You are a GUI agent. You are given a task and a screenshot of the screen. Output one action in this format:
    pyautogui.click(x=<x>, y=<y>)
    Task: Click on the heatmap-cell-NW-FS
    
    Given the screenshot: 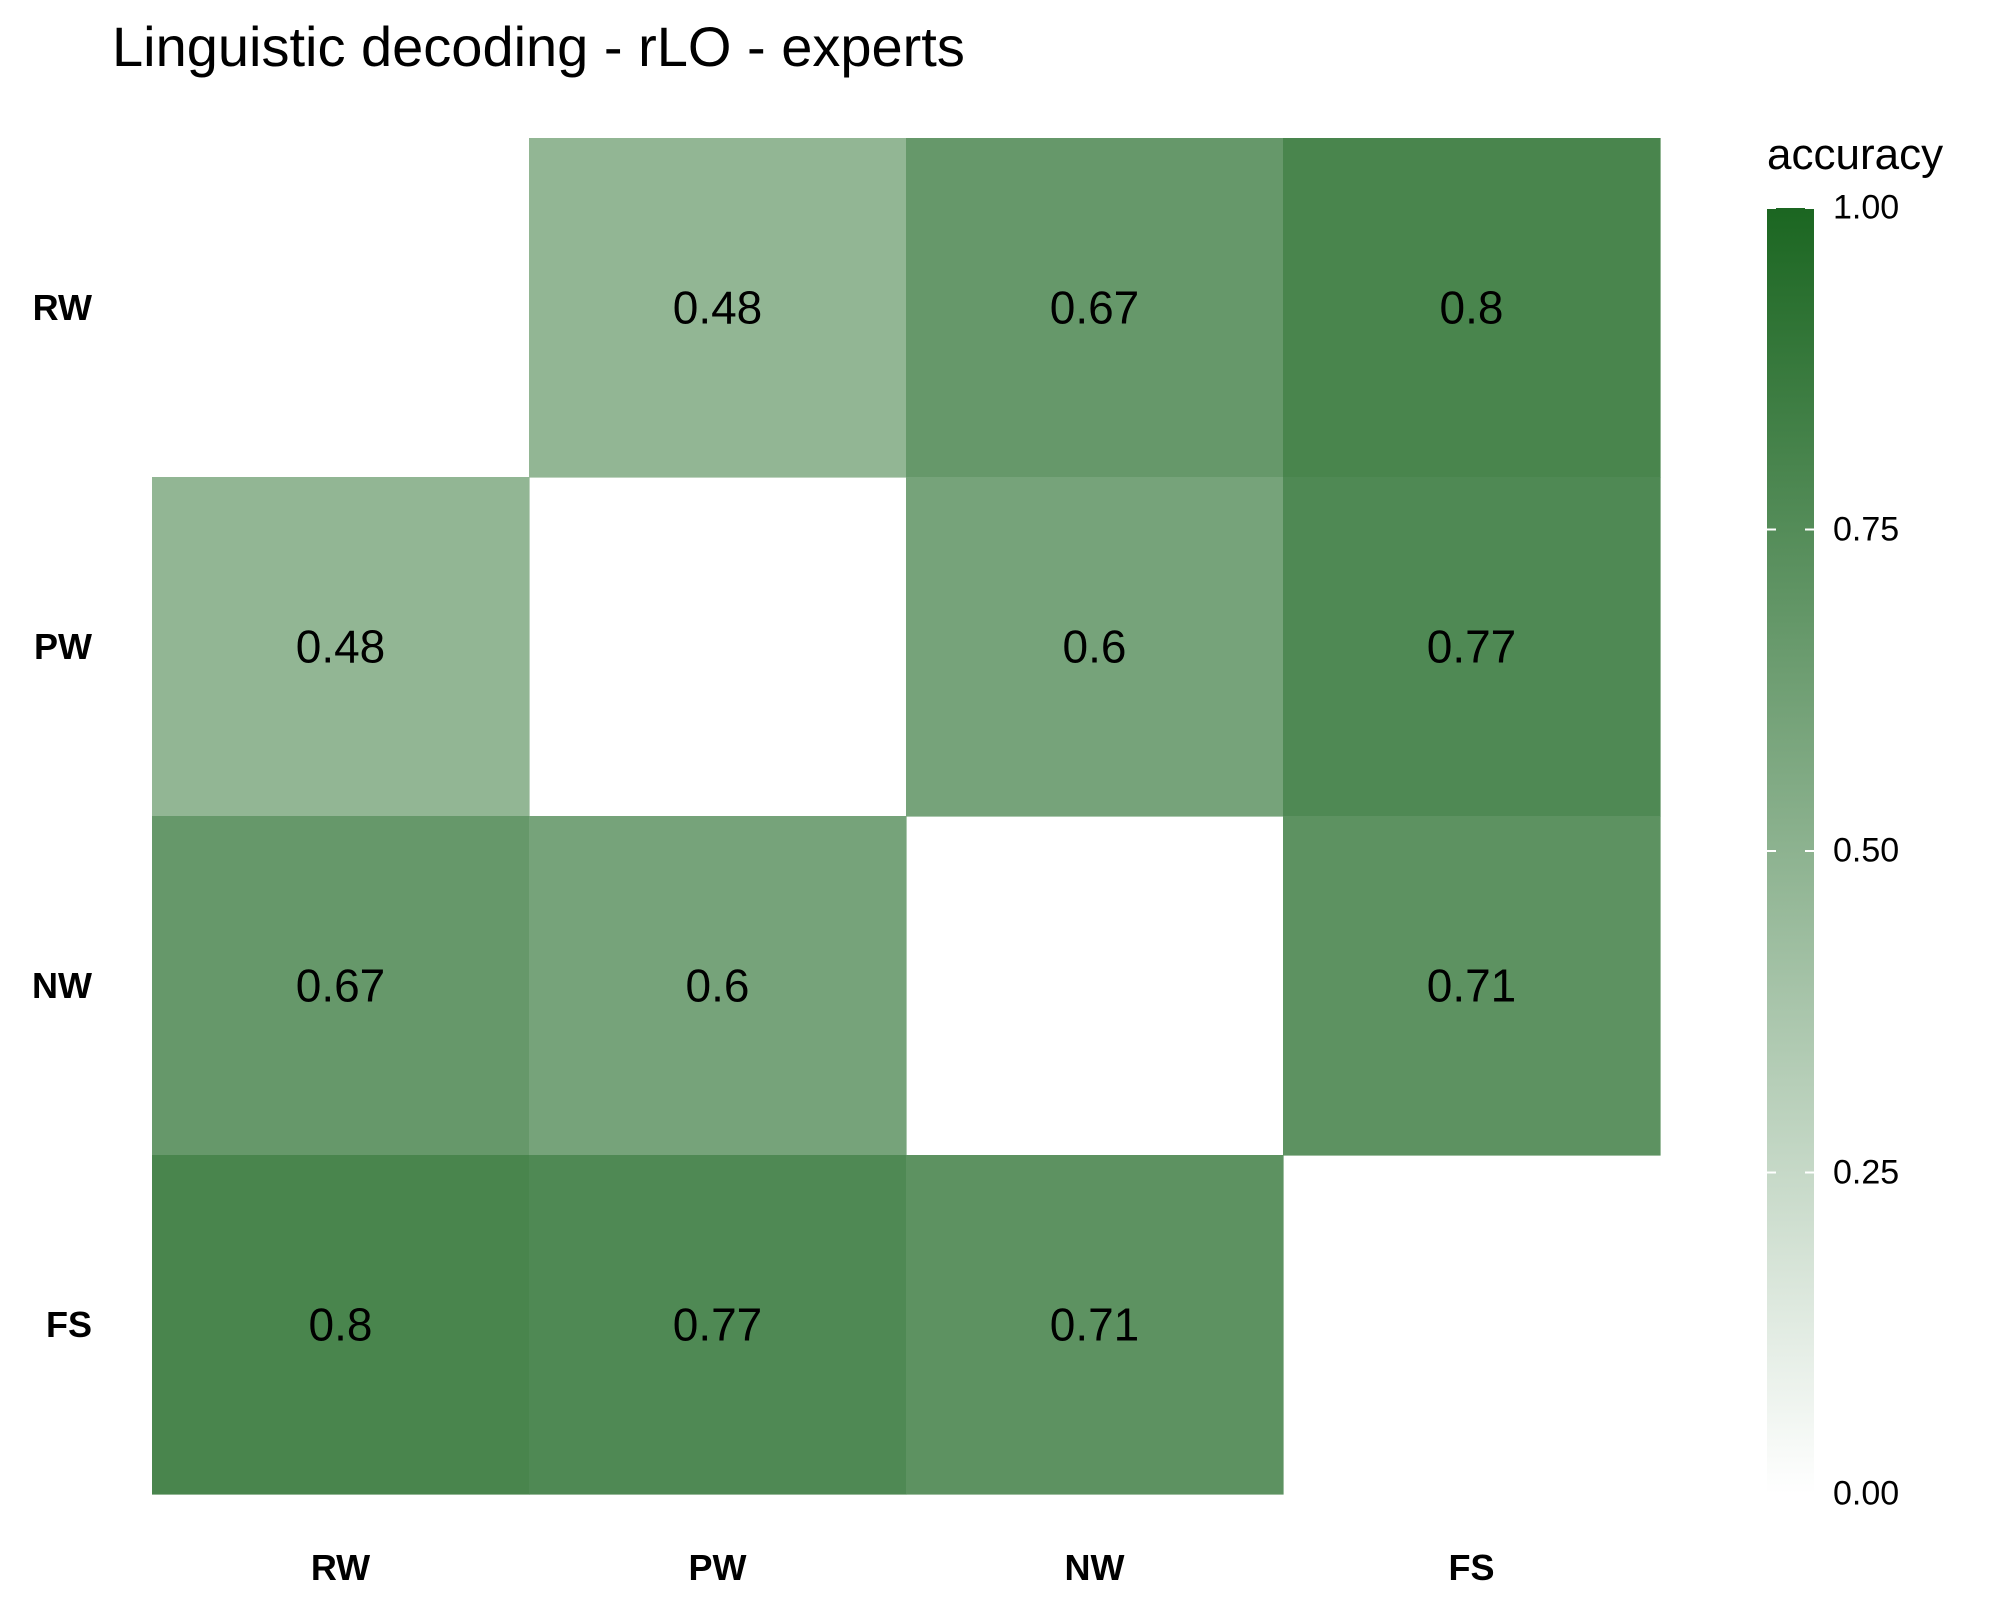 What is the action you would take?
    pyautogui.click(x=1472, y=986)
    